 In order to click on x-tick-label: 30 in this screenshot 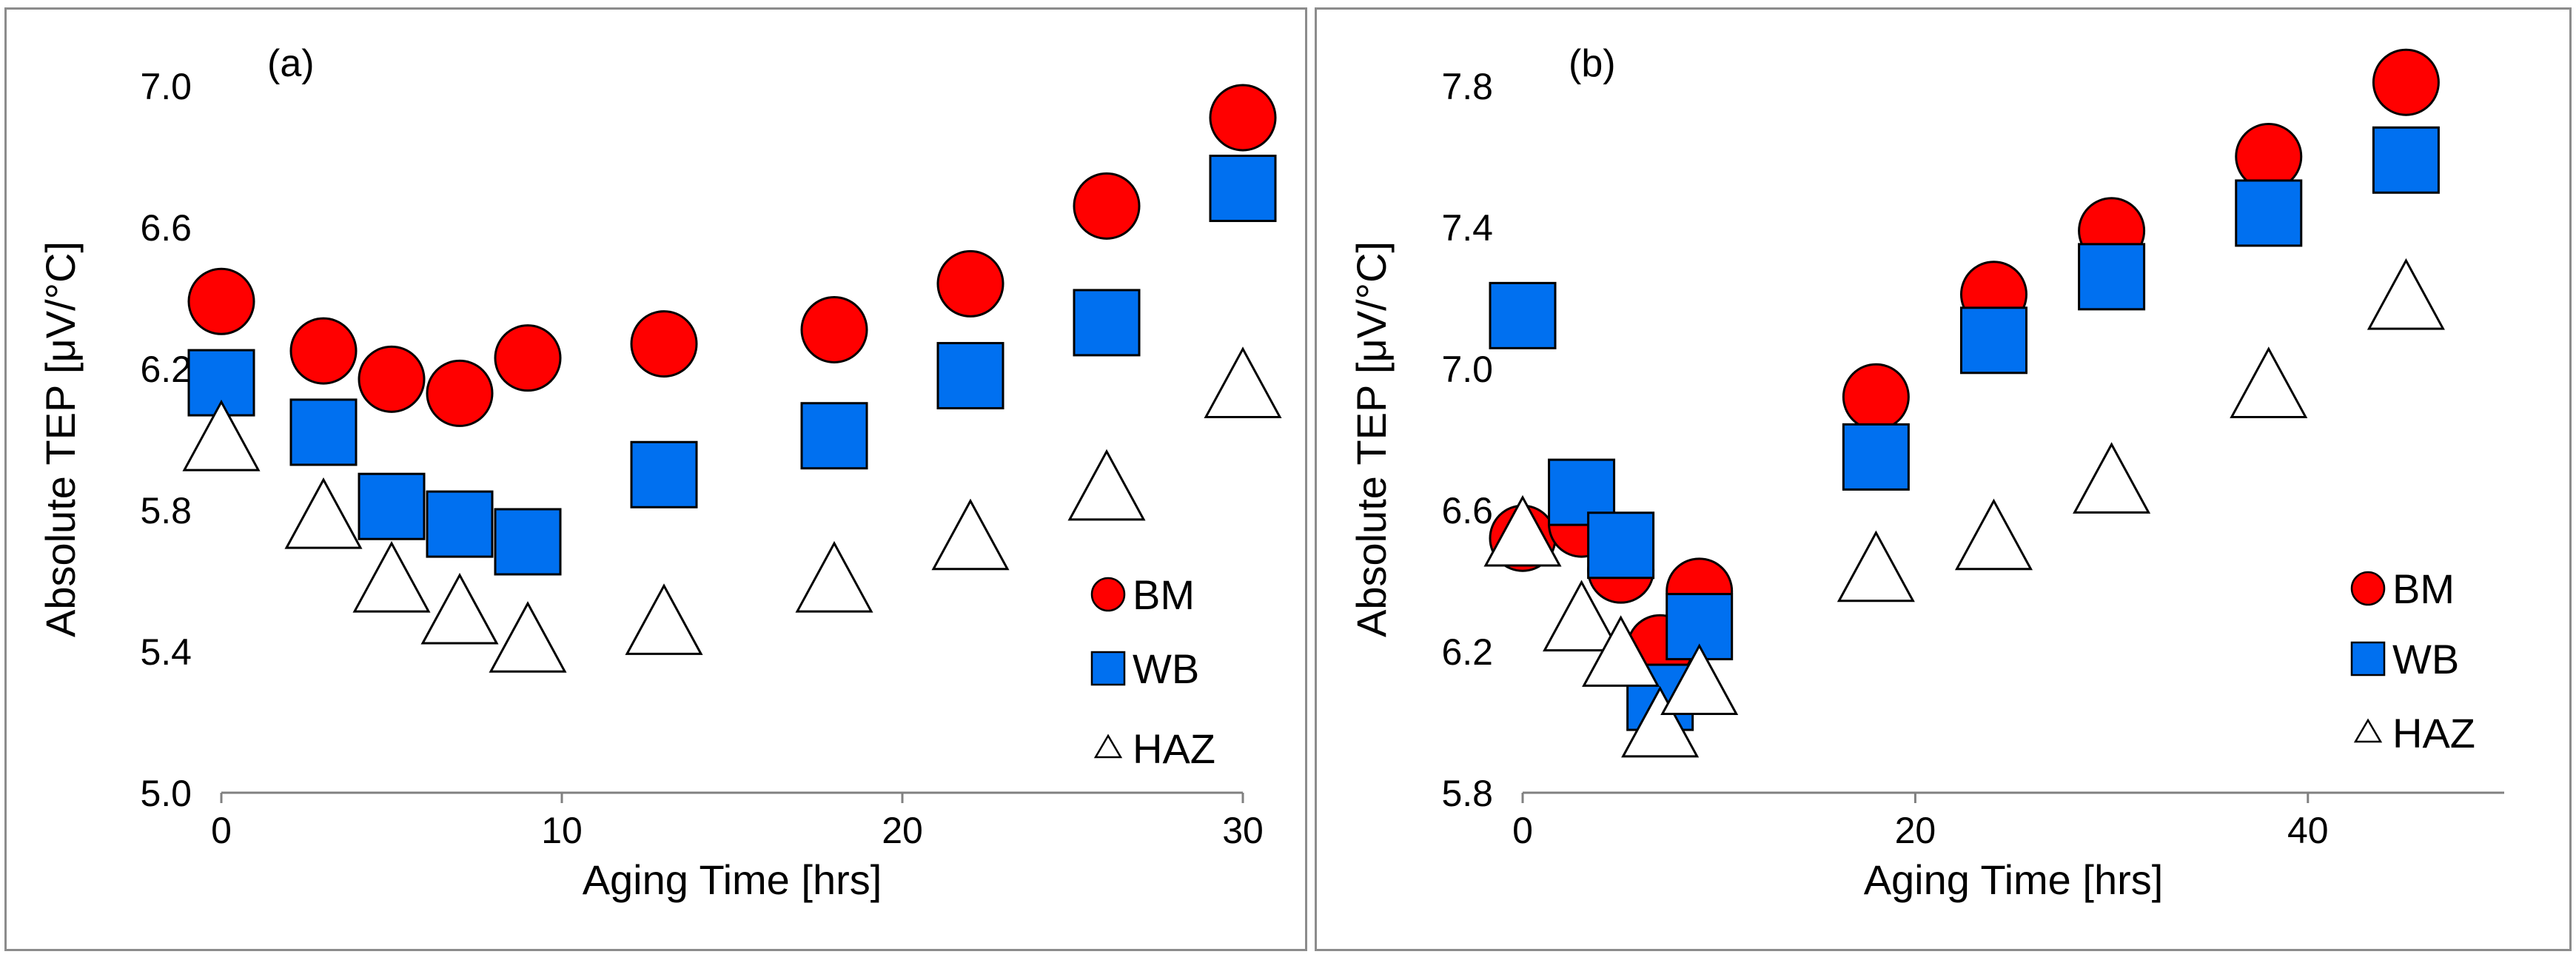, I will do `click(1243, 830)`.